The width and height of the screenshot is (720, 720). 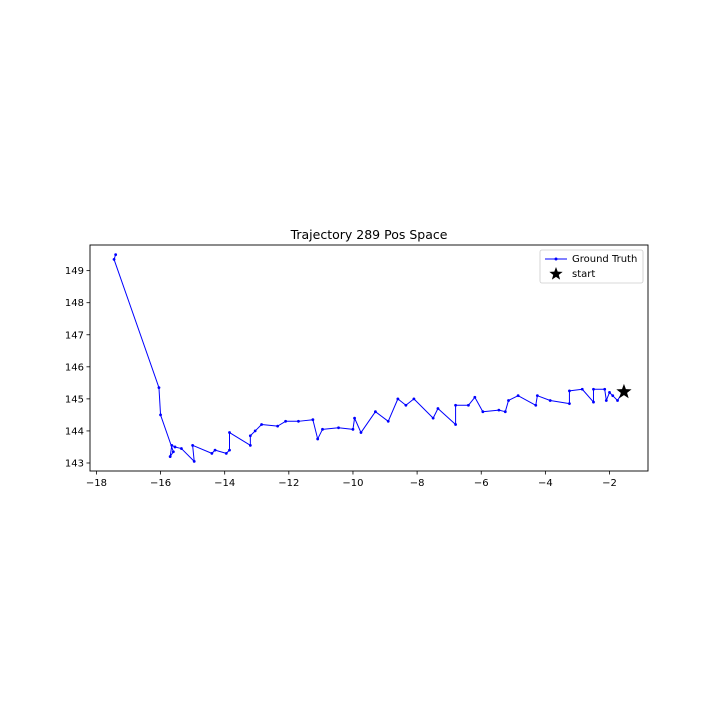 What do you see at coordinates (74, 335) in the screenshot?
I see `y-tick-label: 147` at bounding box center [74, 335].